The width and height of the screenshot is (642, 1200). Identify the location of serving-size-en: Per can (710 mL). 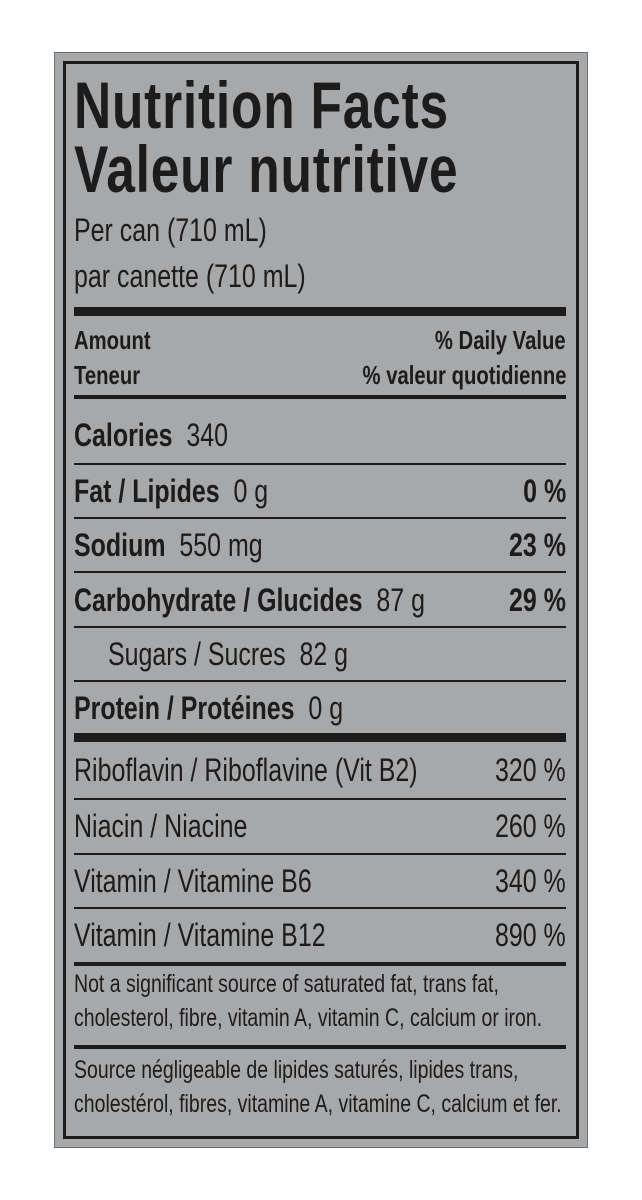
(170, 230).